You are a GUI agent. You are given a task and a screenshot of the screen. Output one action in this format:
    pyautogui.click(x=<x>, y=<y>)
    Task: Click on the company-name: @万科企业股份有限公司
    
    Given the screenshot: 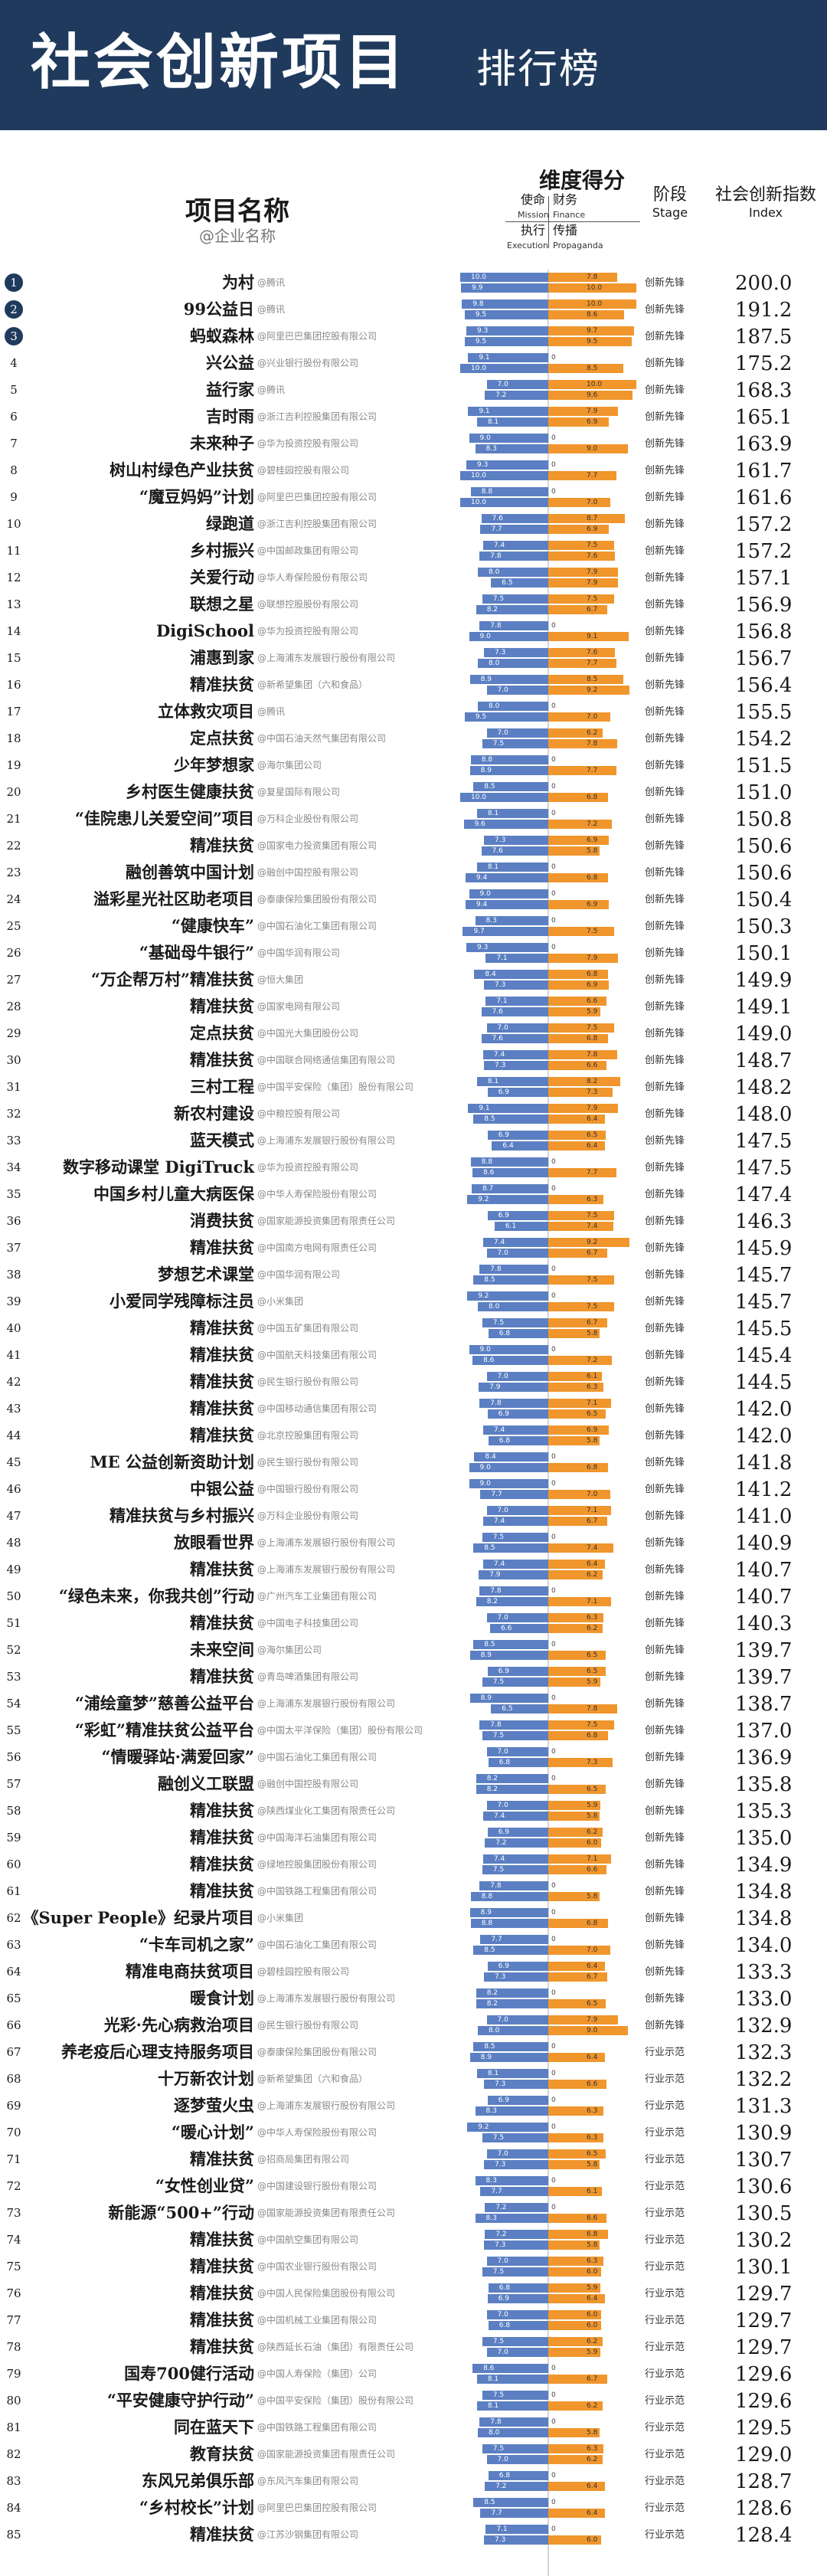 What is the action you would take?
    pyautogui.click(x=308, y=1516)
    